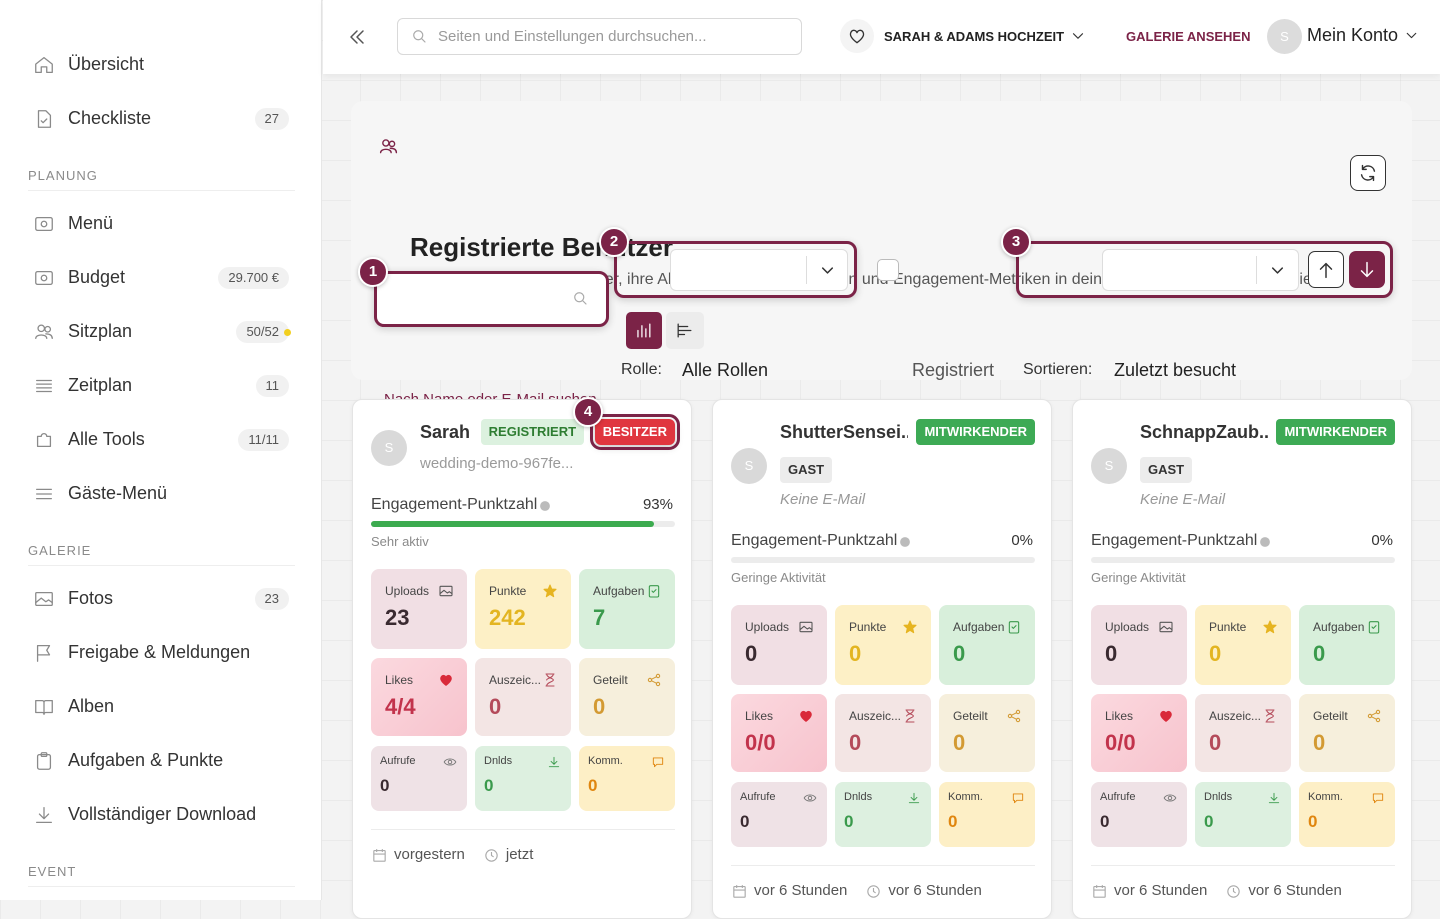 The height and width of the screenshot is (919, 1440). Describe the element at coordinates (91, 706) in the screenshot. I see `nav-item: Alben` at that location.